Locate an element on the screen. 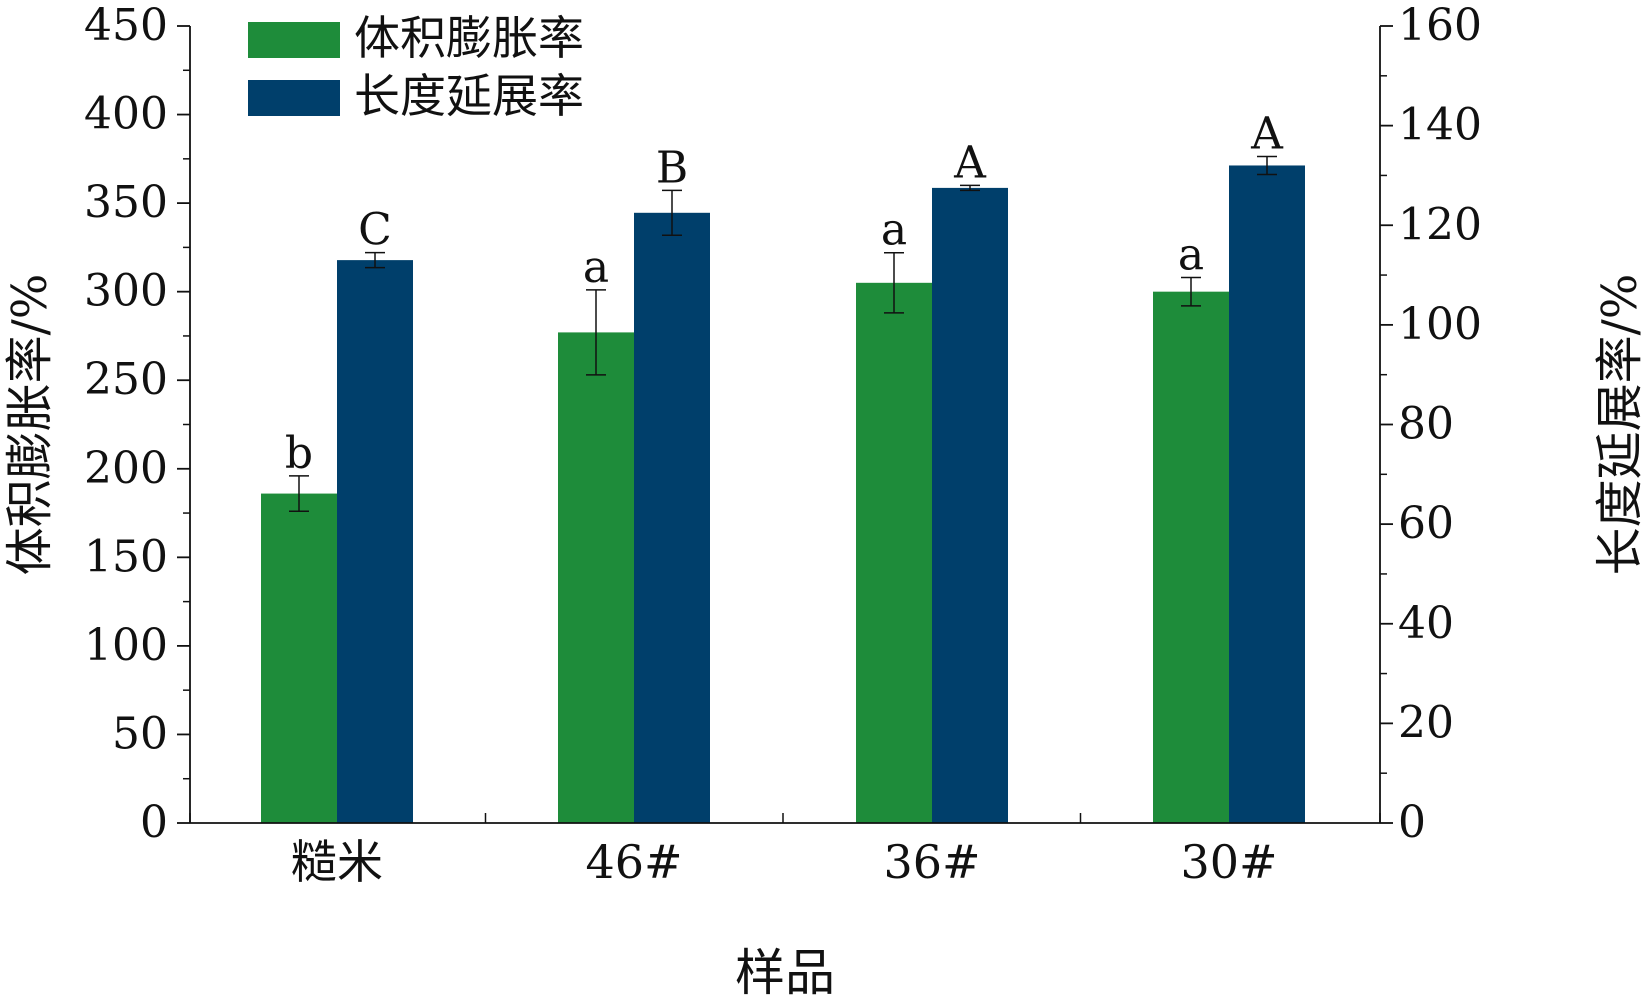 The height and width of the screenshot is (1007, 1652). significance-label-series0-1: a is located at coordinates (596, 267).